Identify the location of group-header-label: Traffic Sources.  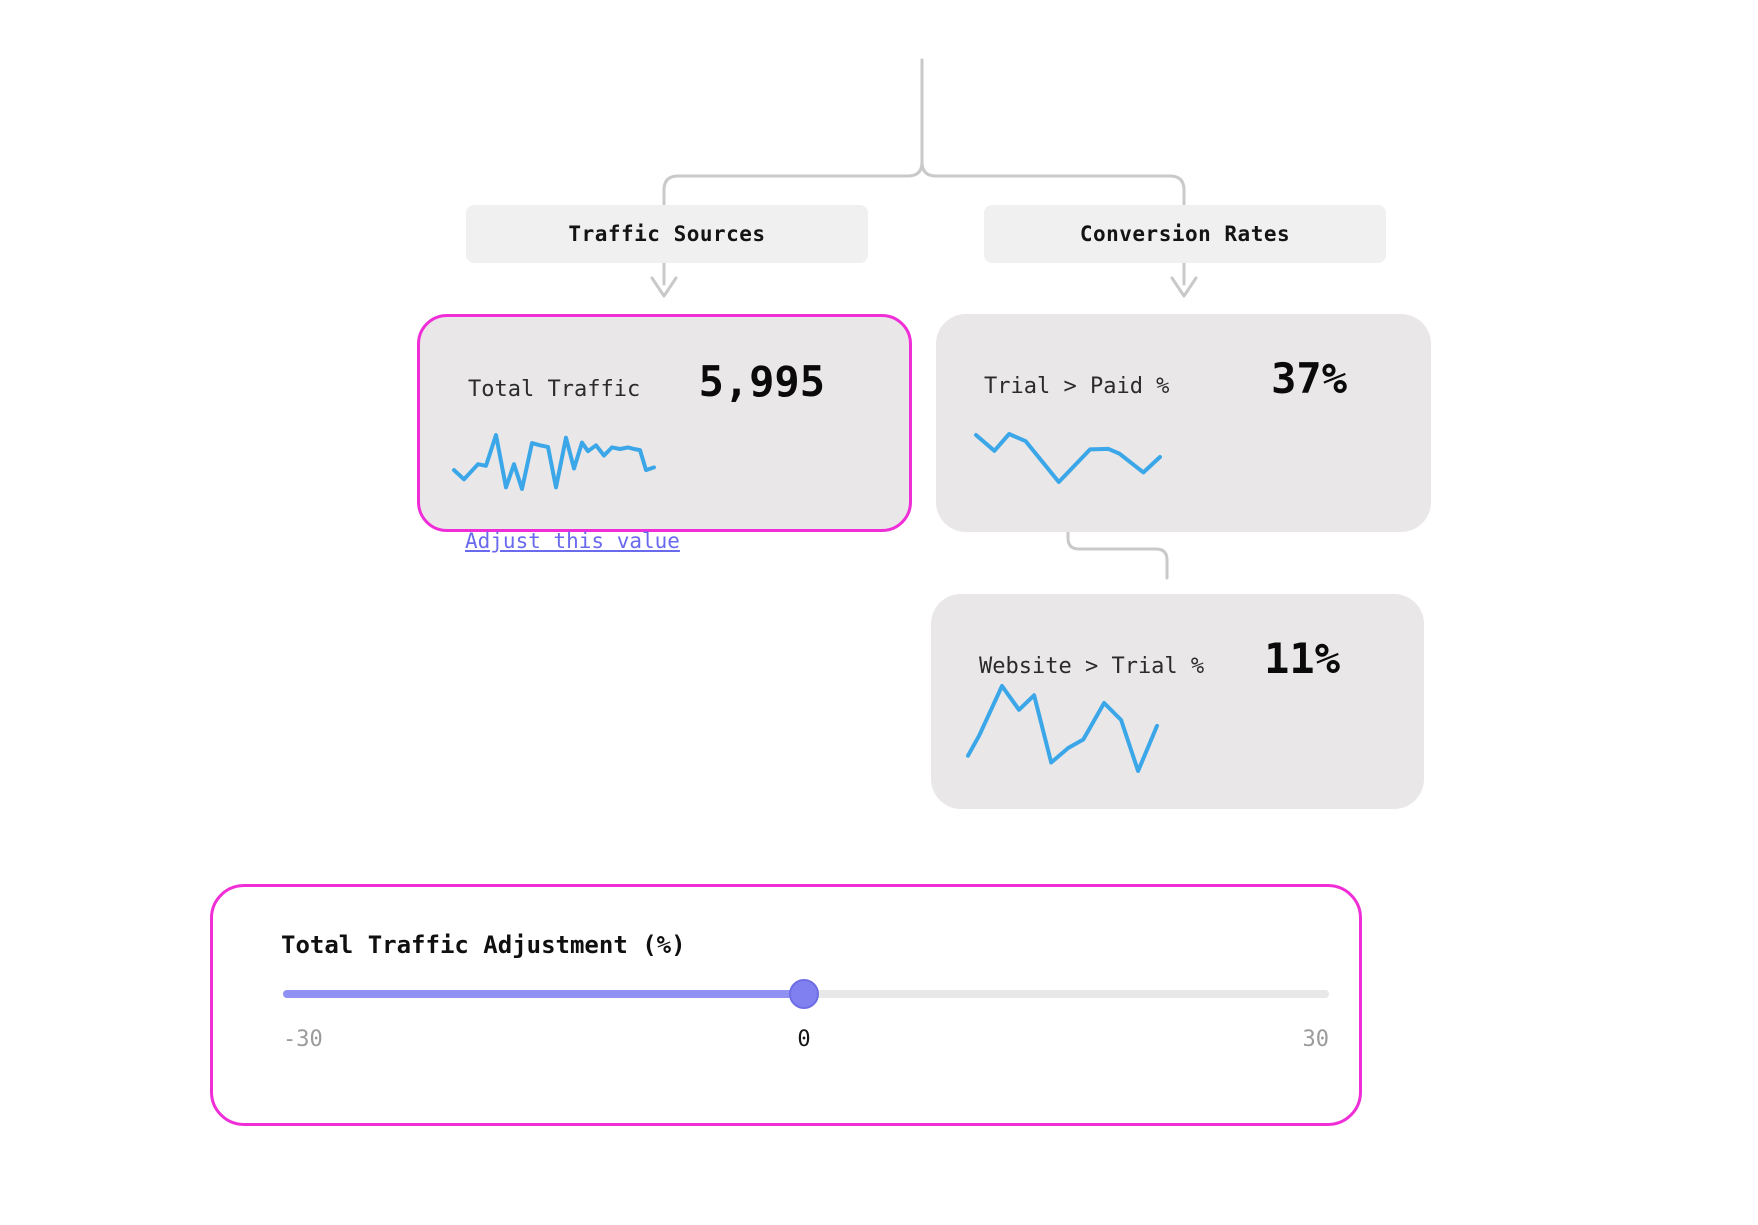
(667, 234).